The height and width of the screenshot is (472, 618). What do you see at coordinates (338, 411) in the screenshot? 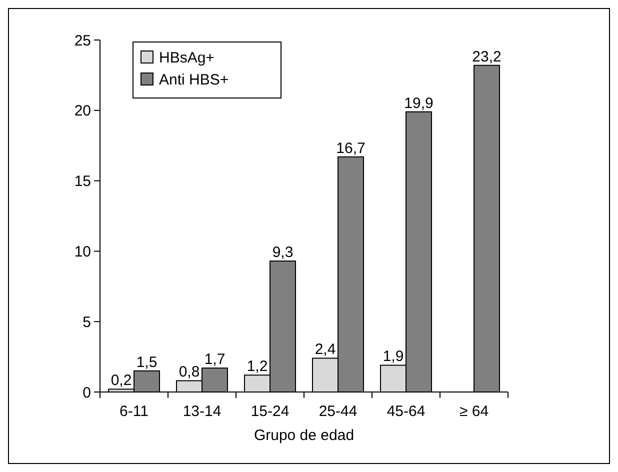
I see `x-tick-label: 25-44` at bounding box center [338, 411].